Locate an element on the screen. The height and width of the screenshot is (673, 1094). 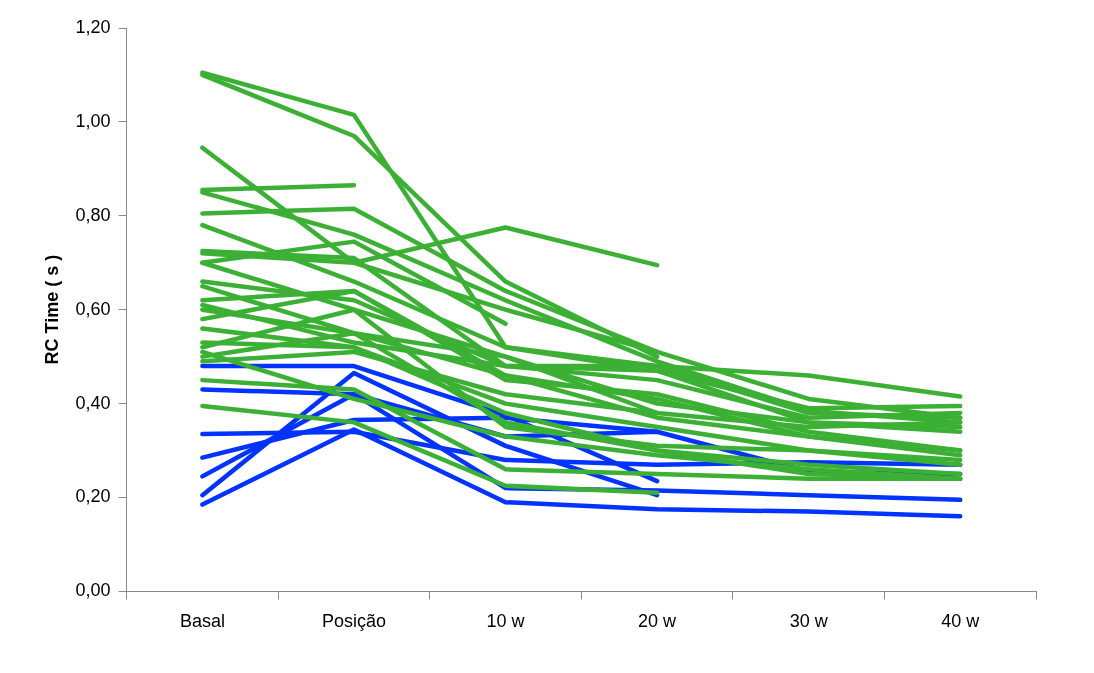
y-tick-label: 0,00 is located at coordinates (93, 590).